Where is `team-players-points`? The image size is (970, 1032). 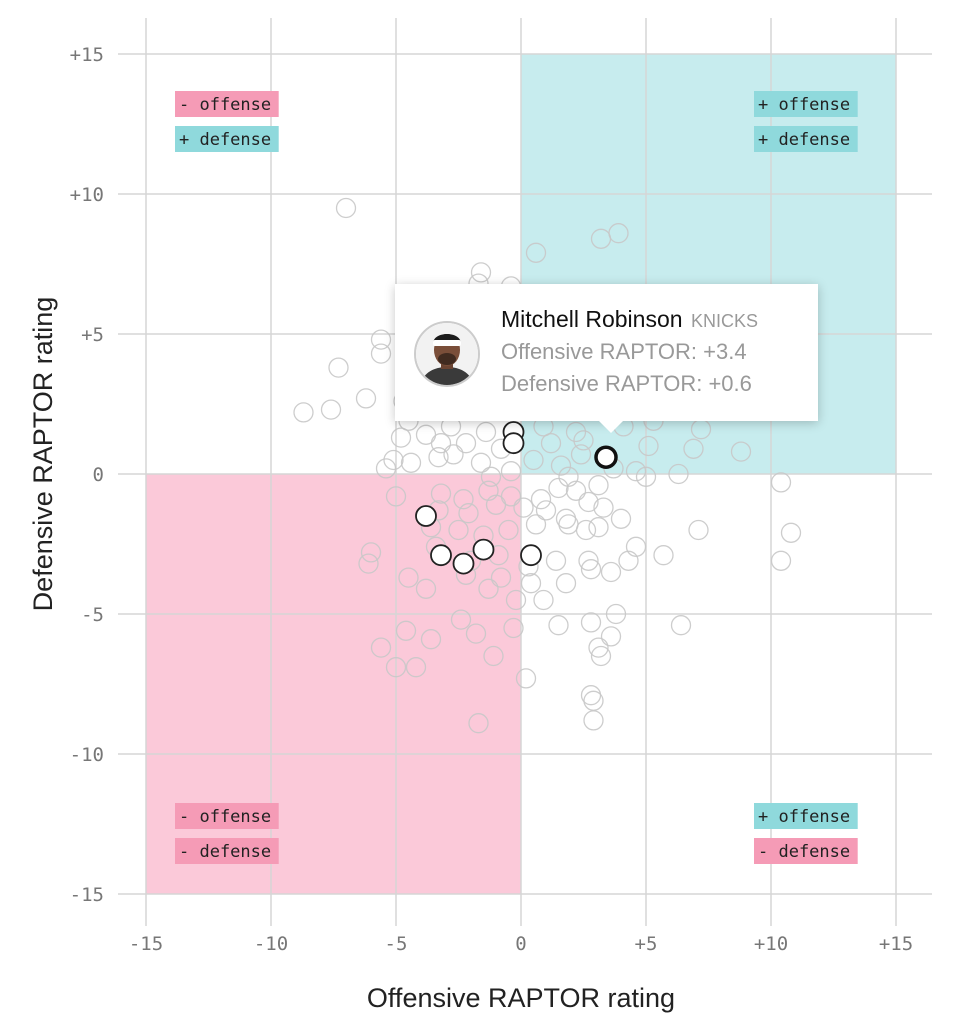
team-players-points is located at coordinates (478, 498).